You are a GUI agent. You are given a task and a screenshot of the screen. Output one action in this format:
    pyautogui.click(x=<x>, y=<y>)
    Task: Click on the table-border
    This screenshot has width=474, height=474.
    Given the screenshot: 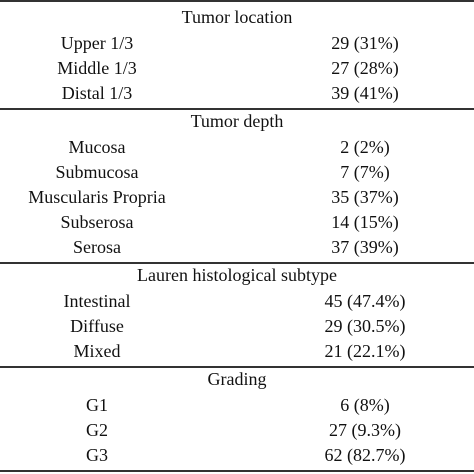 What is the action you would take?
    pyautogui.click(x=237, y=1)
    